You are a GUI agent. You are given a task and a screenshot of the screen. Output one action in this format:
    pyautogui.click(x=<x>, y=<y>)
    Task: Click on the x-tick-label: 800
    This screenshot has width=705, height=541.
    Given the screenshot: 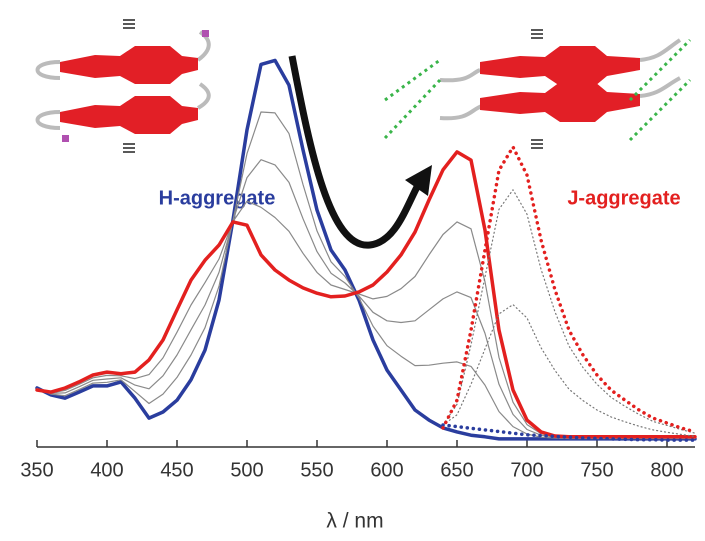 What is the action you would take?
    pyautogui.click(x=666, y=470)
    